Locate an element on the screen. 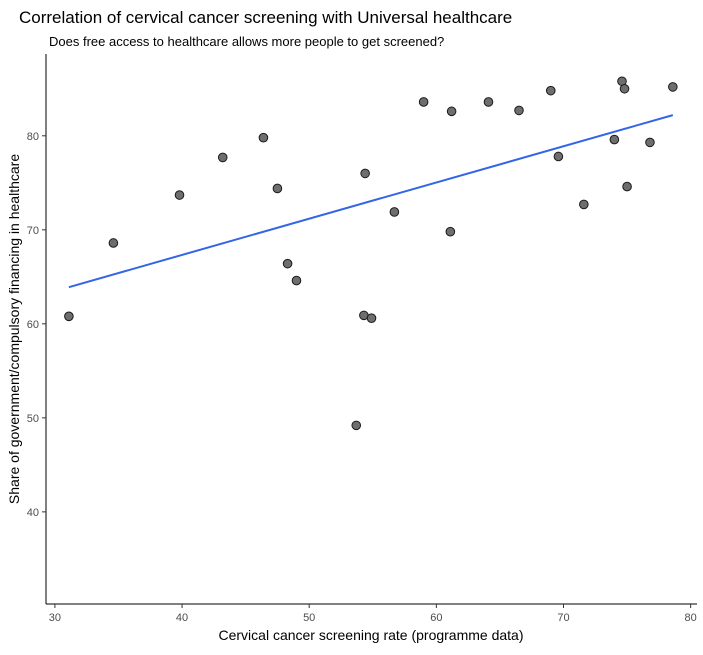 The height and width of the screenshot is (655, 703). y-axis-ticks: 40 50 60 70 80 is located at coordinates (36, 325).